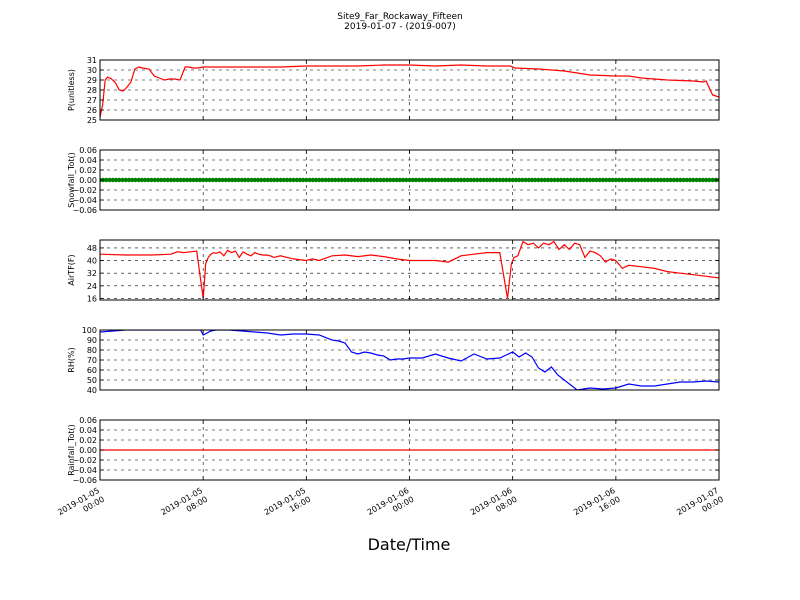  I want to click on y-tick-label: 0.02, so click(88, 440).